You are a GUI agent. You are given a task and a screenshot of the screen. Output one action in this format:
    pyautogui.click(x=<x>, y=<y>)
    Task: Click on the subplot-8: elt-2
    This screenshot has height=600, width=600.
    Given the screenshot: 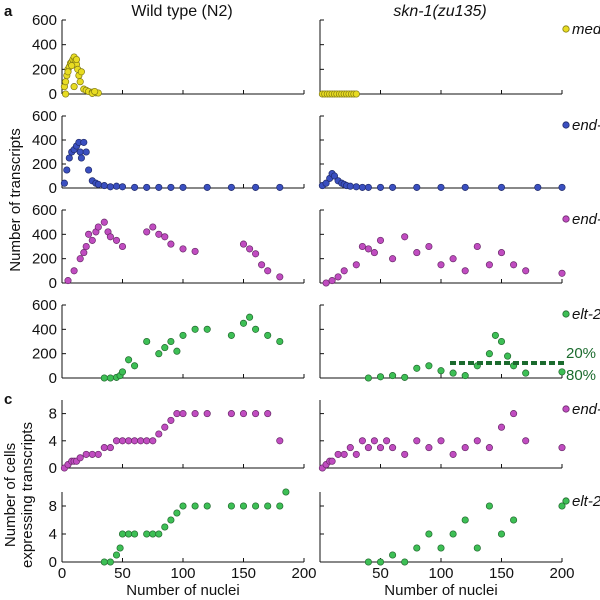 What is the action you would take?
    pyautogui.click(x=459, y=343)
    